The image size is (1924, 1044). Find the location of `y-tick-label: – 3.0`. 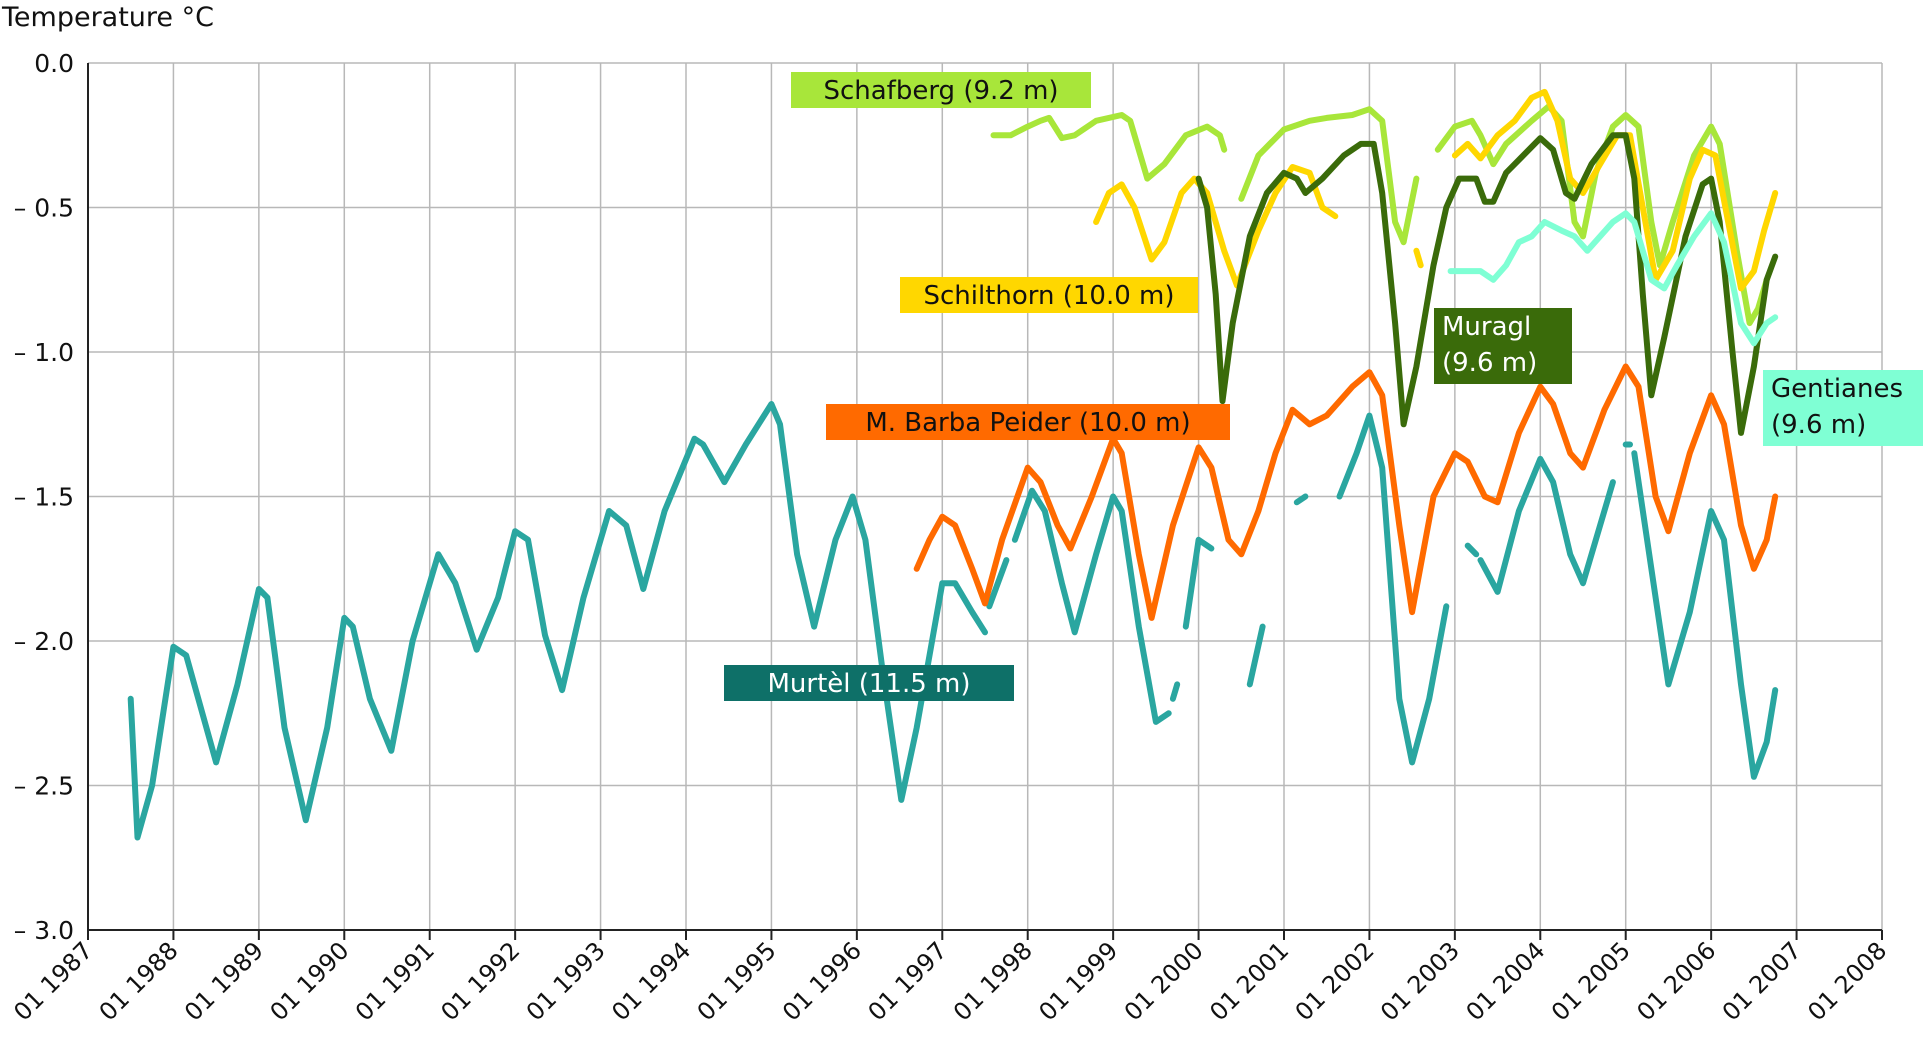

y-tick-label: – 3.0 is located at coordinates (44, 930).